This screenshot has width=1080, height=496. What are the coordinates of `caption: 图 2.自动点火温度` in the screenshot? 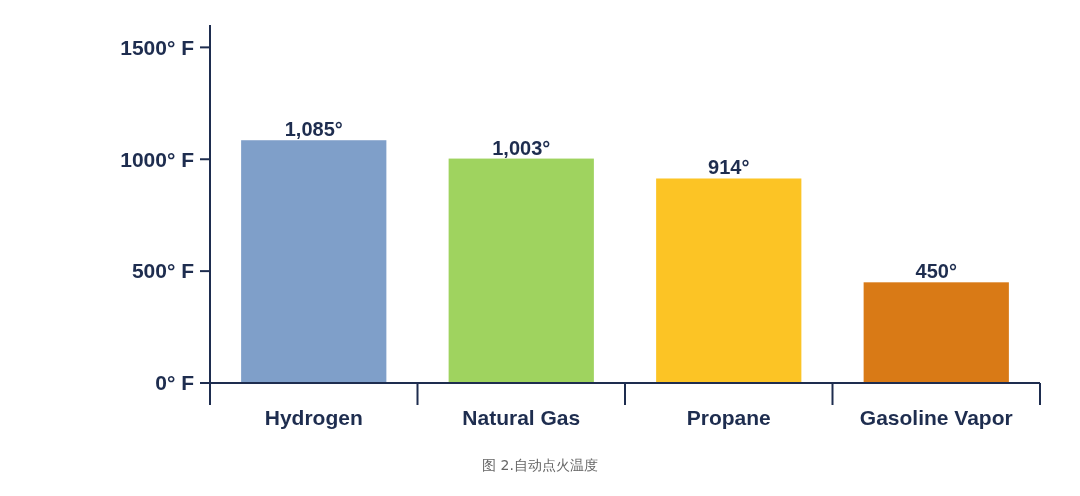 It's located at (540, 465).